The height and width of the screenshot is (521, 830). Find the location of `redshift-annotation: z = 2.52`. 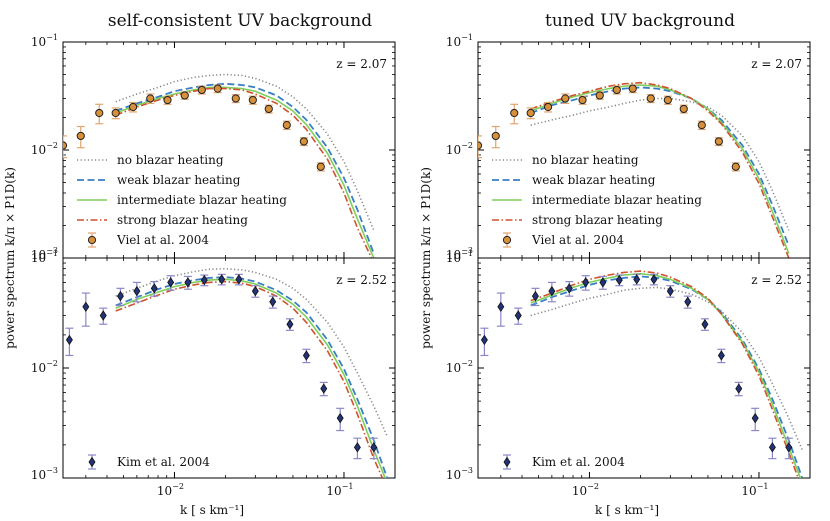

redshift-annotation: z = 2.52 is located at coordinates (776, 280).